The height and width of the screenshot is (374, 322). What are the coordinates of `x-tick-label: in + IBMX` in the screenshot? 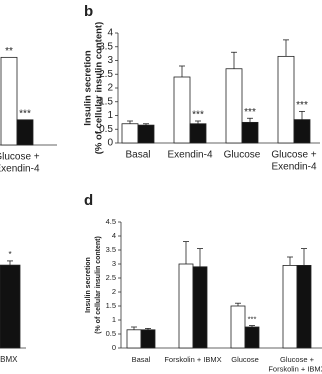 It's located at (9, 359).